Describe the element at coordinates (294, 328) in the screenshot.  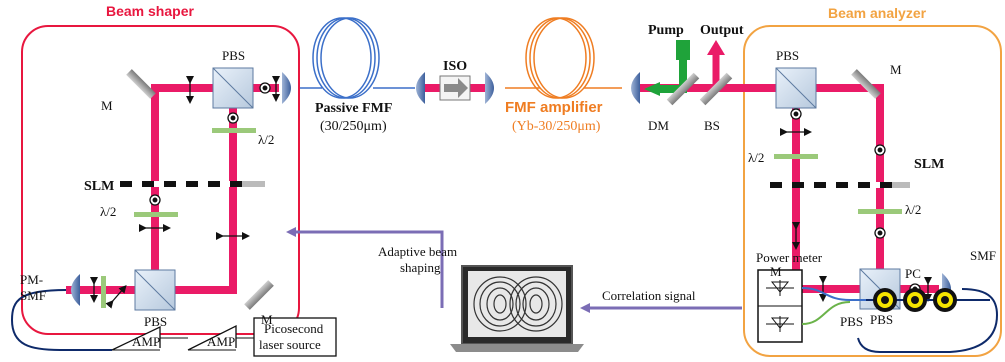
I see `label-laser-line1: Picosecond` at that location.